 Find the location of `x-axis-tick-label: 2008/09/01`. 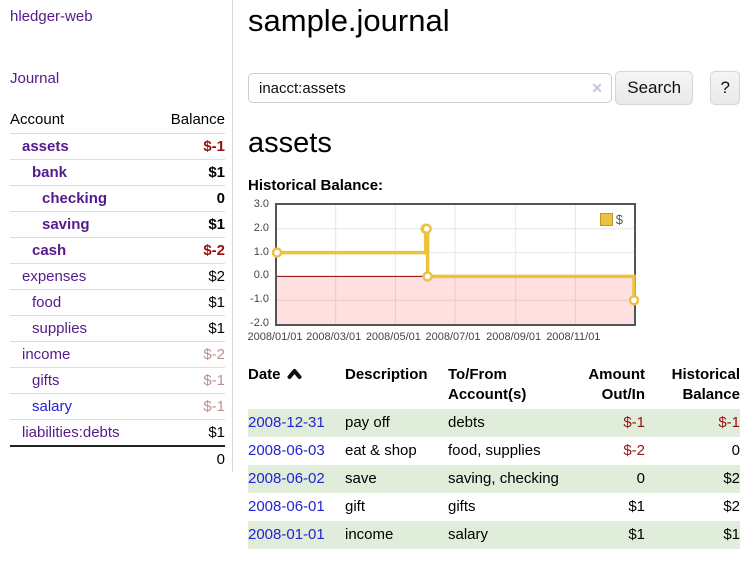

x-axis-tick-label: 2008/09/01 is located at coordinates (514, 337).